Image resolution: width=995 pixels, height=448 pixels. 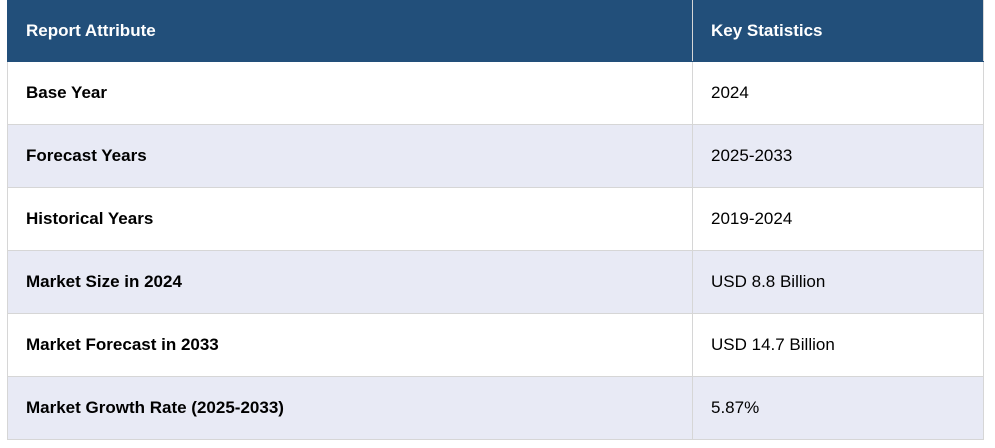 I want to click on table-row: Market Growth Rate (2025-2033) 5.87%, so click(x=495, y=408).